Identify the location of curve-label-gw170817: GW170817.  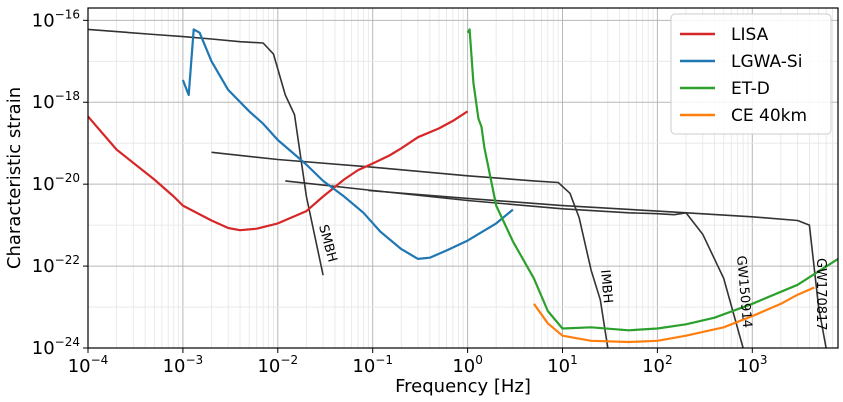
(820, 294).